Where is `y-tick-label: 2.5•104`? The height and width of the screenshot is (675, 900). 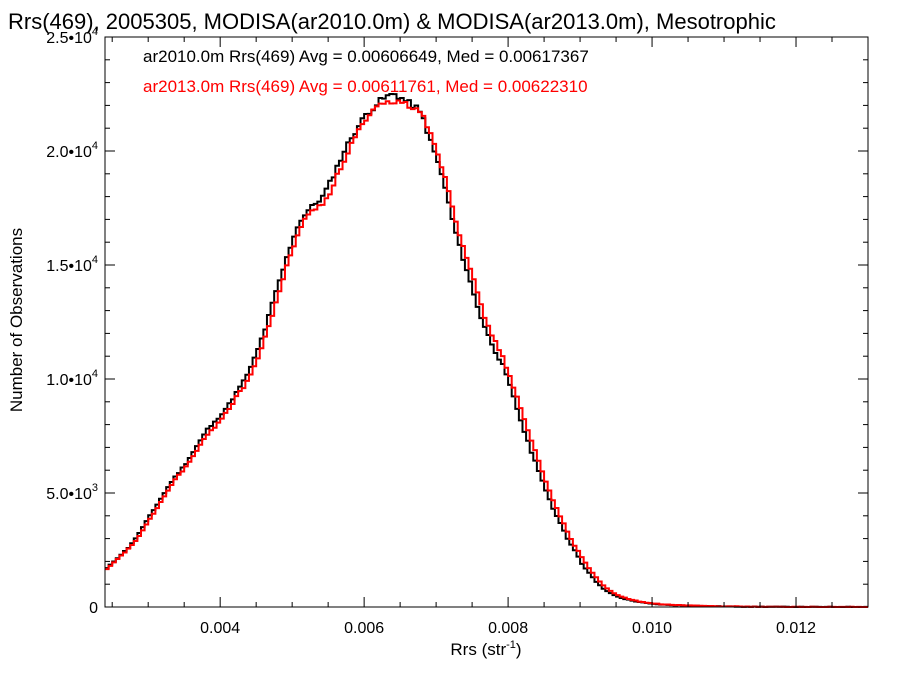
y-tick-label: 2.5•104 is located at coordinates (72, 36).